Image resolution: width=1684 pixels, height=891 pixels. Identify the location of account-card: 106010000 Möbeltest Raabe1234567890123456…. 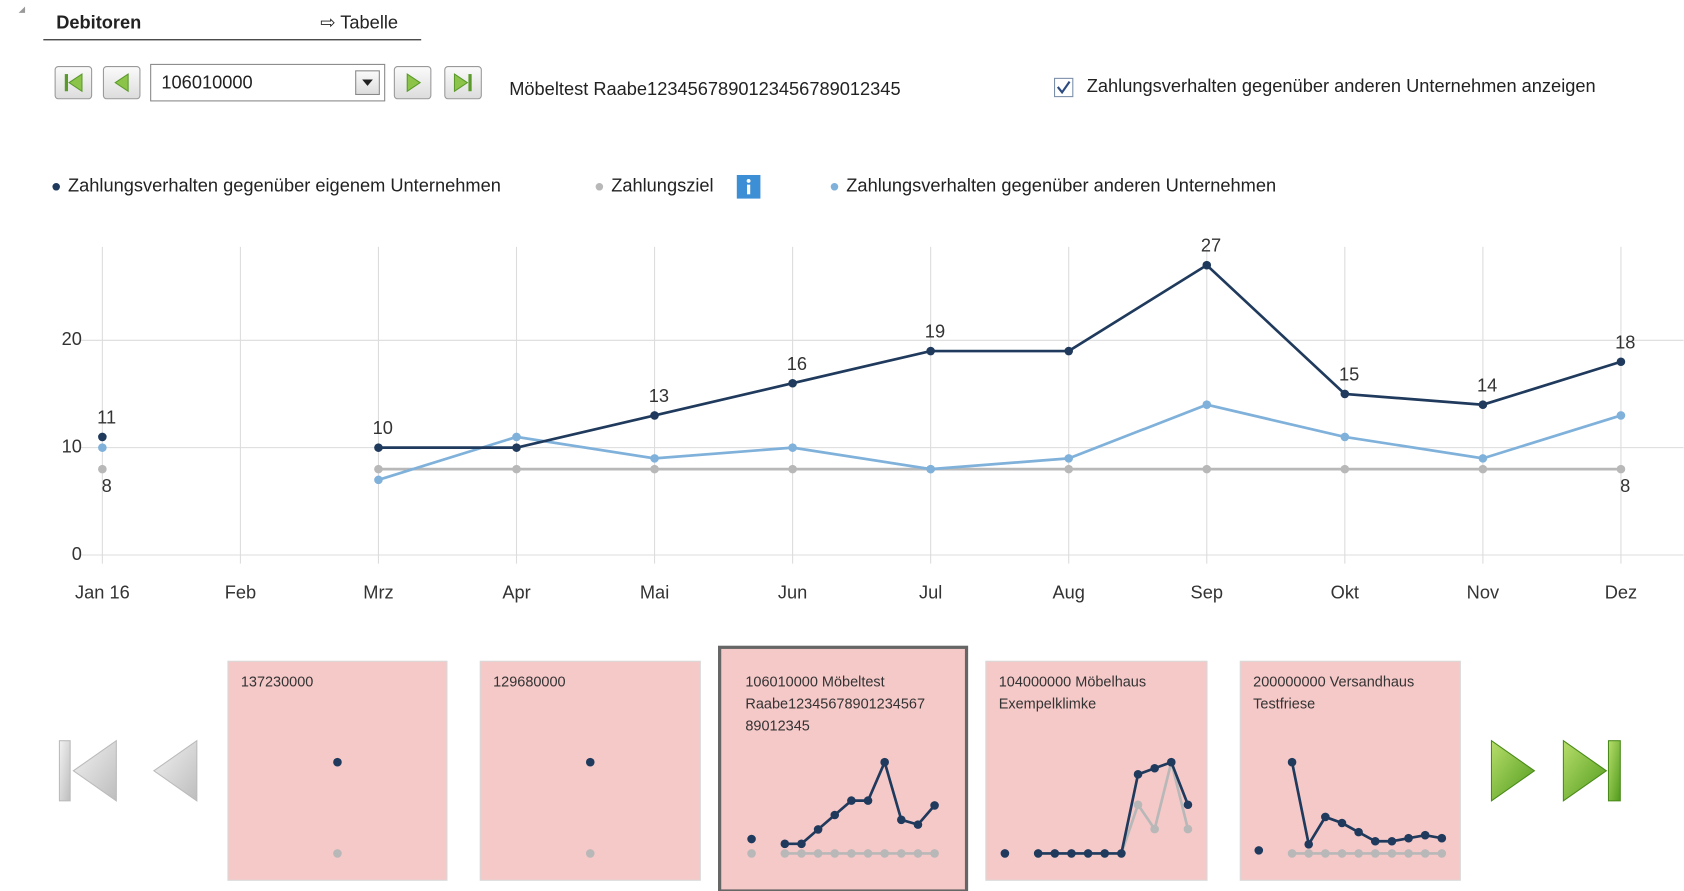
(843, 768).